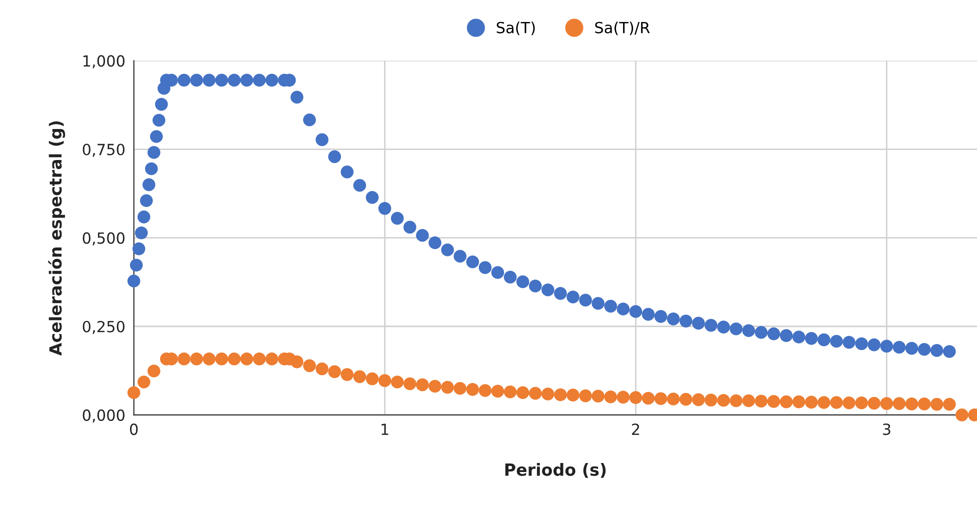  What do you see at coordinates (886, 430) in the screenshot?
I see `x-tick-label: 3` at bounding box center [886, 430].